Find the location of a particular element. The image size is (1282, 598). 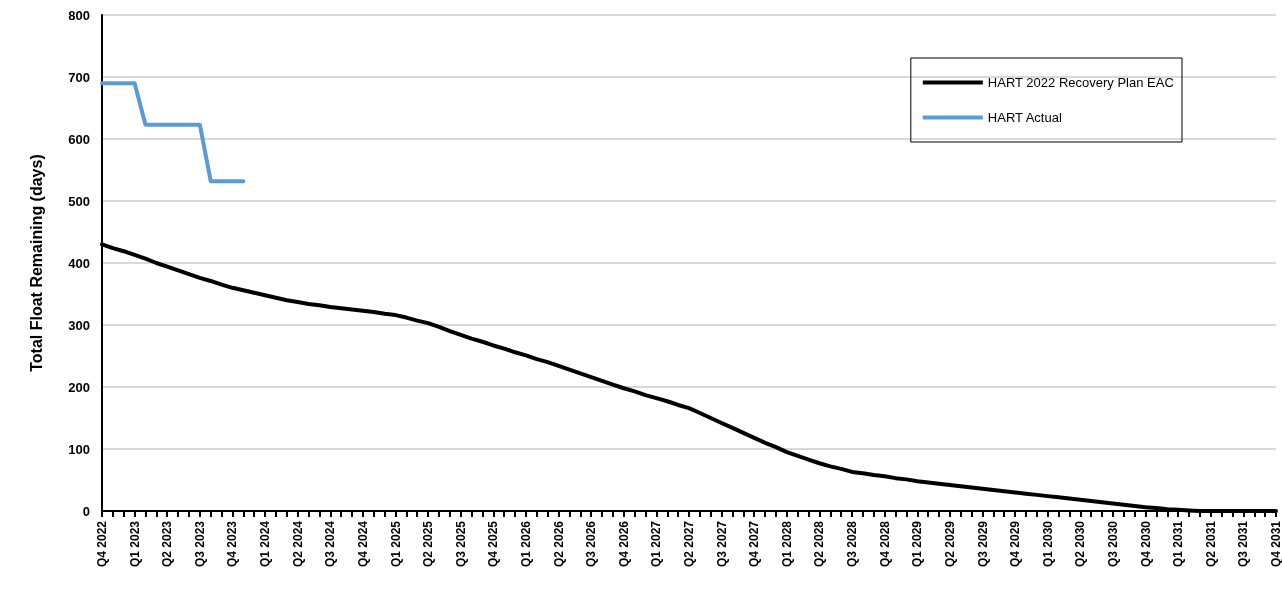

x-tick-label: Q4 2026 is located at coordinates (623, 544).